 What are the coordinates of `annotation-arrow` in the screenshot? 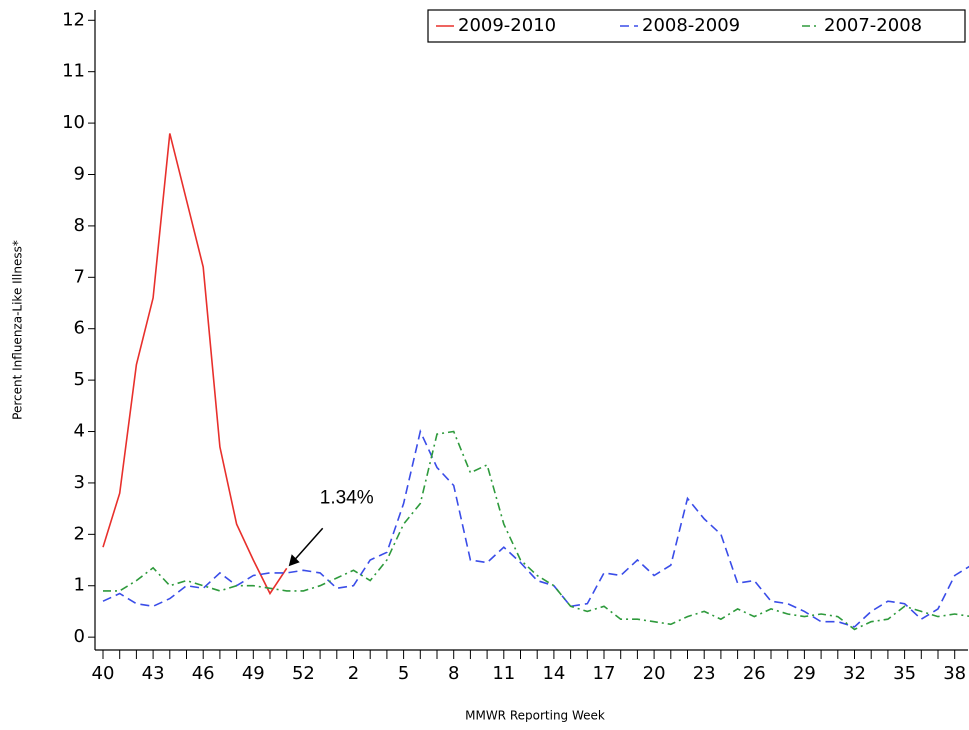 It's located at (307, 546).